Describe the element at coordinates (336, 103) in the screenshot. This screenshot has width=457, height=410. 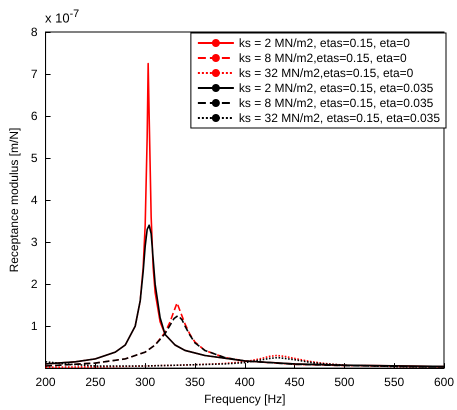
I see `legend-label: ks = 8 MN/m2, etas=0.15, eta=0.035` at that location.